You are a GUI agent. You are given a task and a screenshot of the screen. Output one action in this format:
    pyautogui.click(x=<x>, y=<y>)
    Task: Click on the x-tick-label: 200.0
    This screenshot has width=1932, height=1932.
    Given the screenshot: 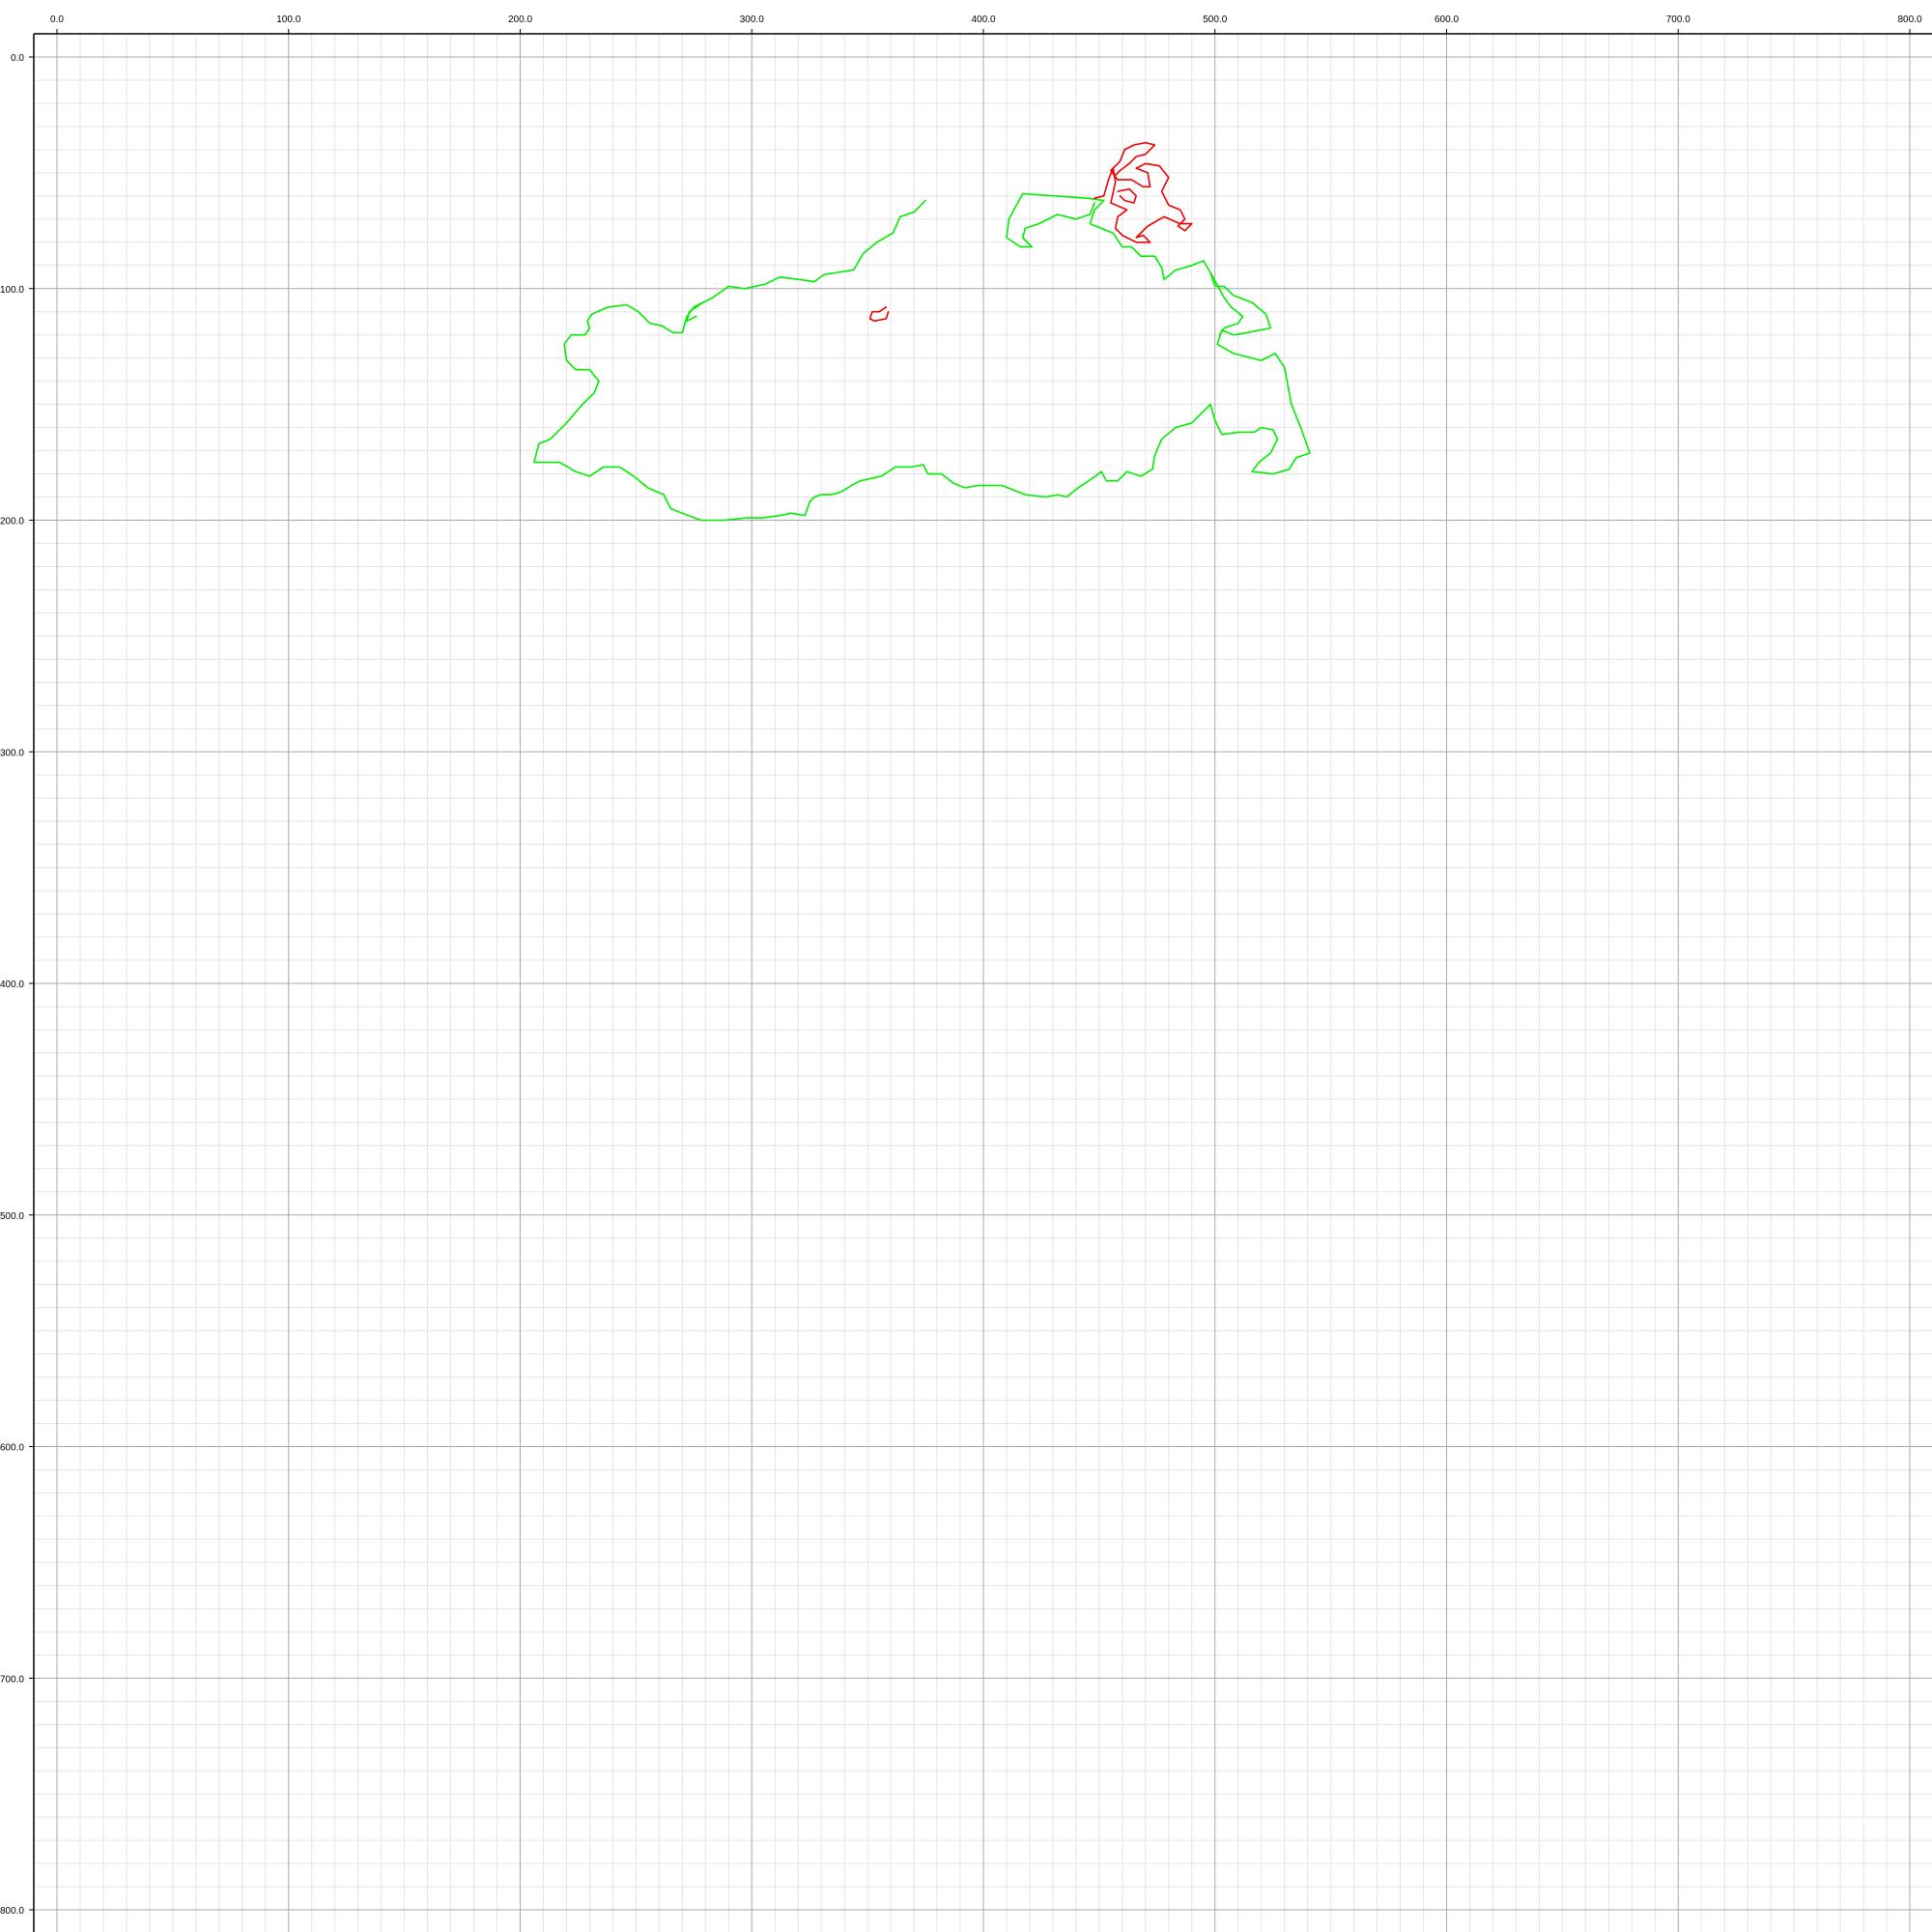 What is the action you would take?
    pyautogui.click(x=520, y=19)
    